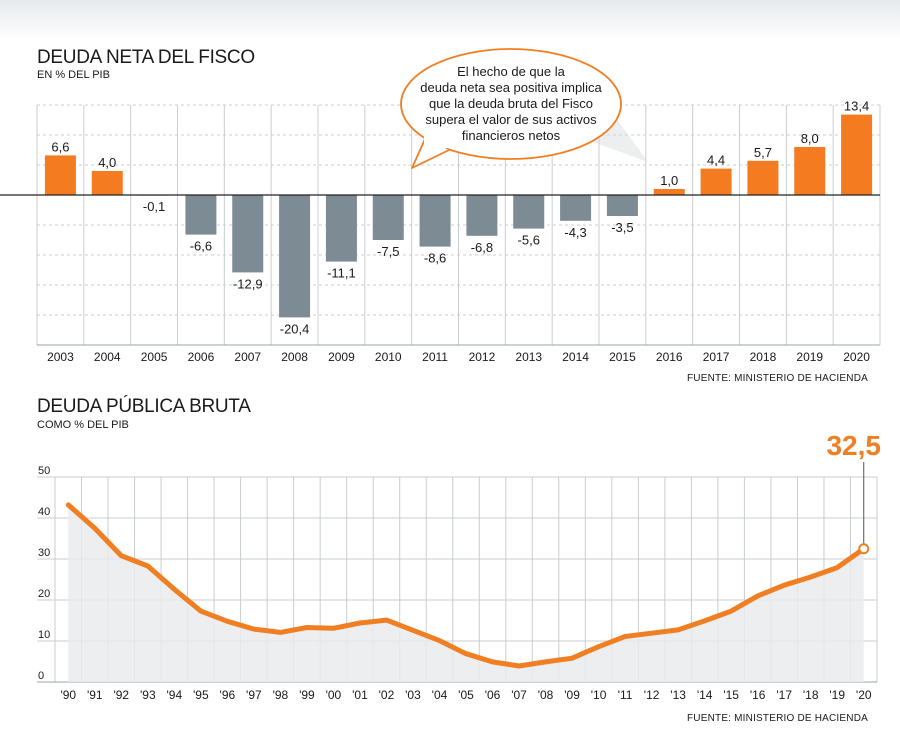  I want to click on x-tick-label: 2008, so click(294, 357).